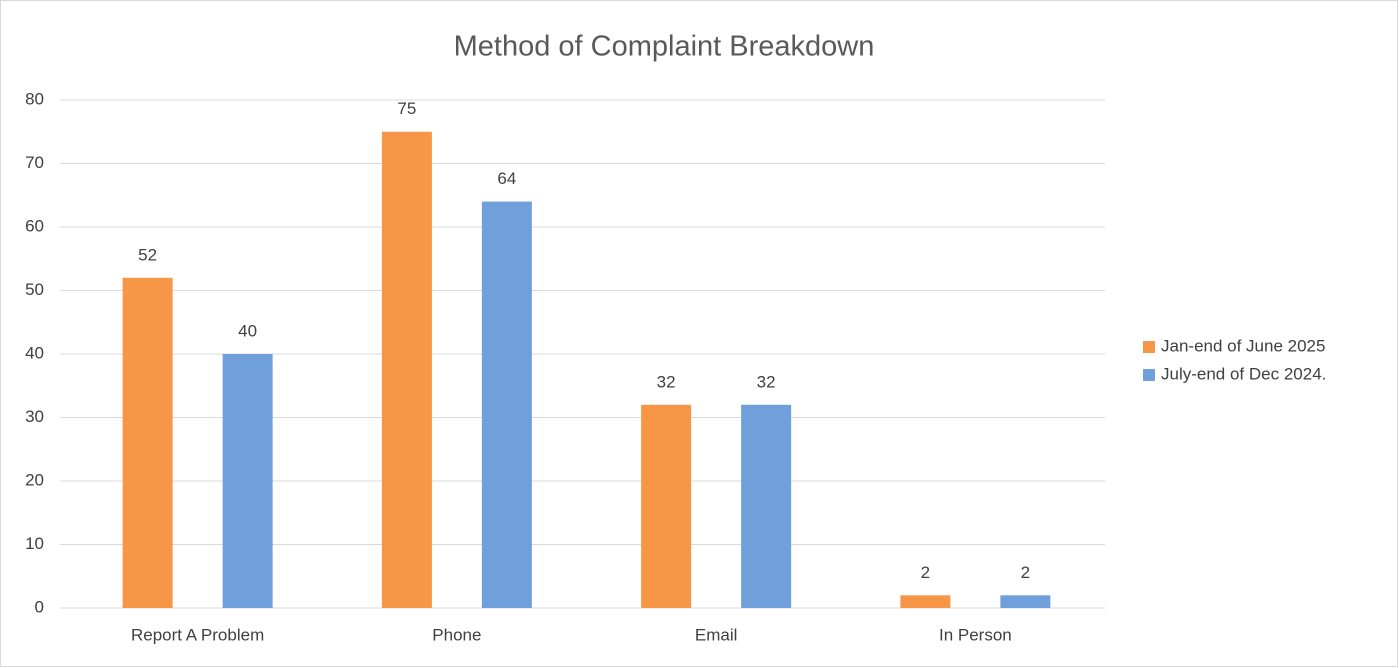  Describe the element at coordinates (506, 178) in the screenshot. I see `data-label: 64` at that location.